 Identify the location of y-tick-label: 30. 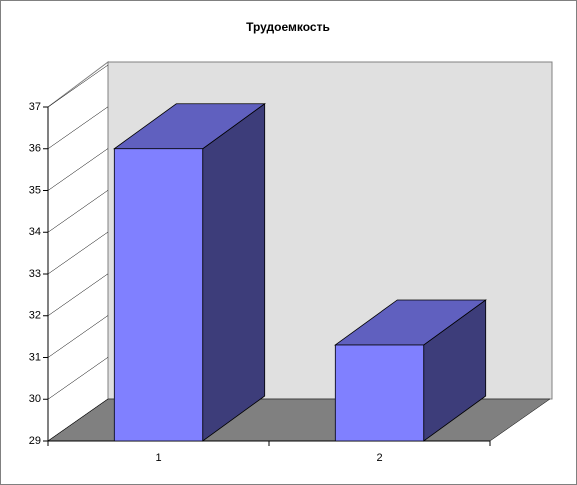
(35, 399).